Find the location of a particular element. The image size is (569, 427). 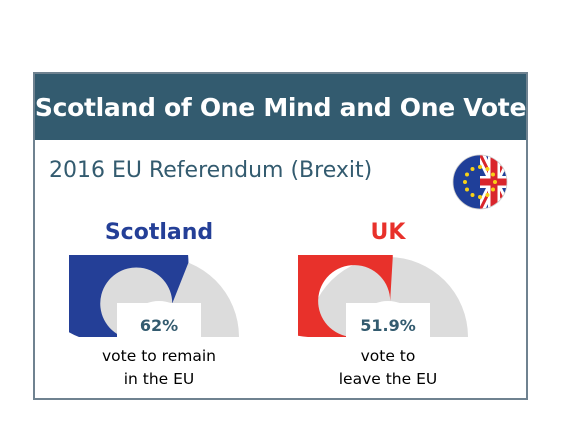

gauge-title-scotland: Scotland is located at coordinates (159, 232).